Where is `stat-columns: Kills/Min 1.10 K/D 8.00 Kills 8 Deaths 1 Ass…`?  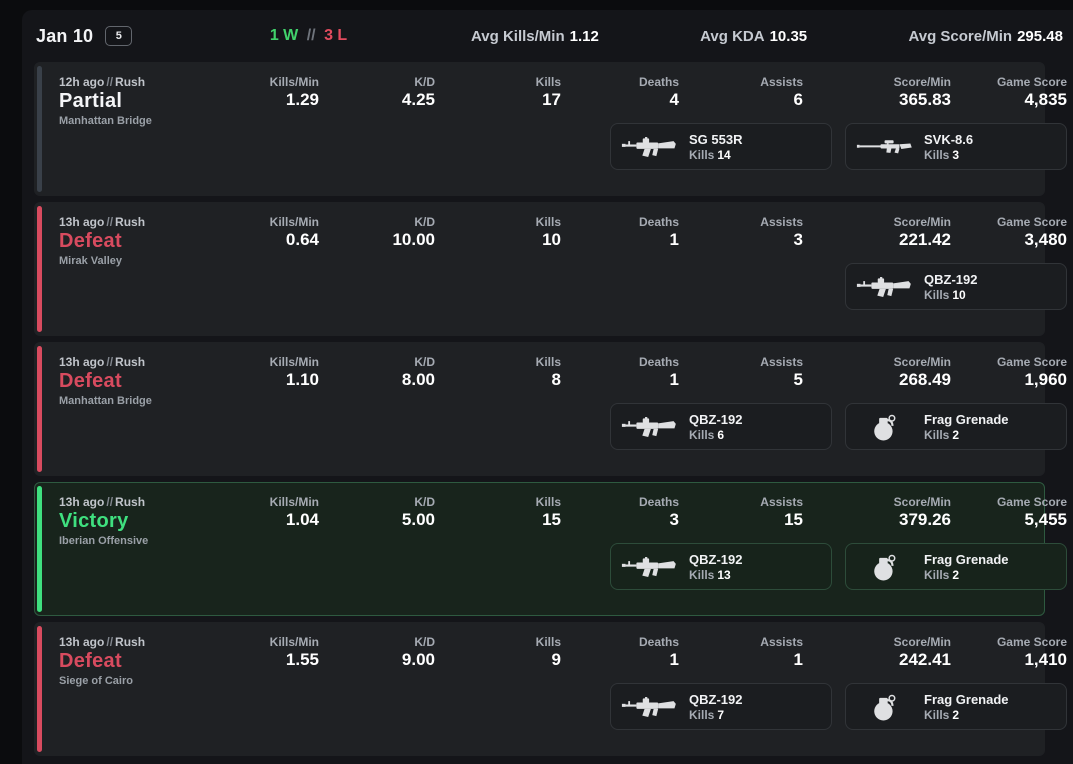
stat-columns: Kills/Min 1.10 K/D 8.00 Kills 8 Deaths 1 Ass… is located at coordinates (642, 372).